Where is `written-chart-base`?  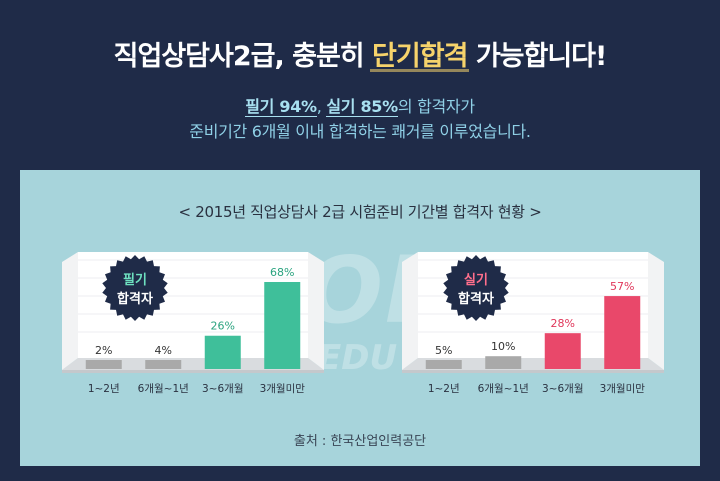
written-chart-base is located at coordinates (193, 371).